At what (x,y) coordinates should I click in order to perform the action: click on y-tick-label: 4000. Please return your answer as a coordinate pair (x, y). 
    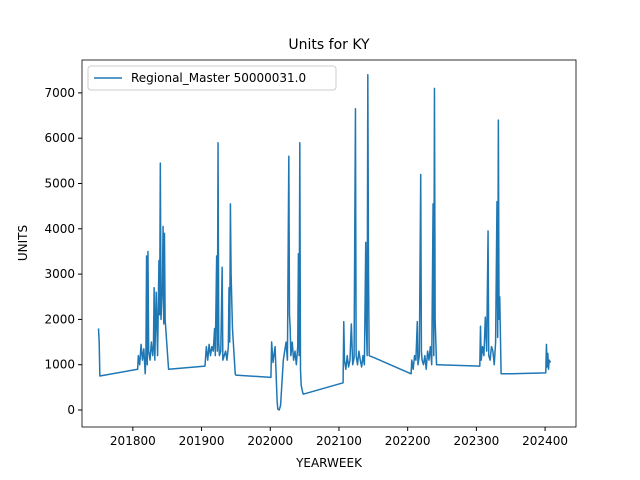
    Looking at the image, I should click on (59, 229).